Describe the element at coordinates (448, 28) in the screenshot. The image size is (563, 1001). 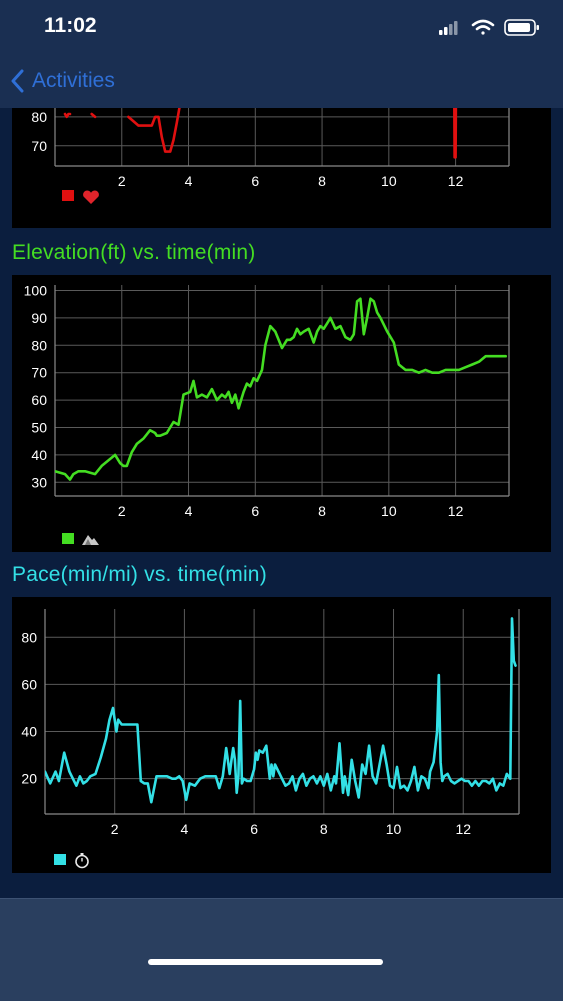
I see `cellular-signal-icon` at that location.